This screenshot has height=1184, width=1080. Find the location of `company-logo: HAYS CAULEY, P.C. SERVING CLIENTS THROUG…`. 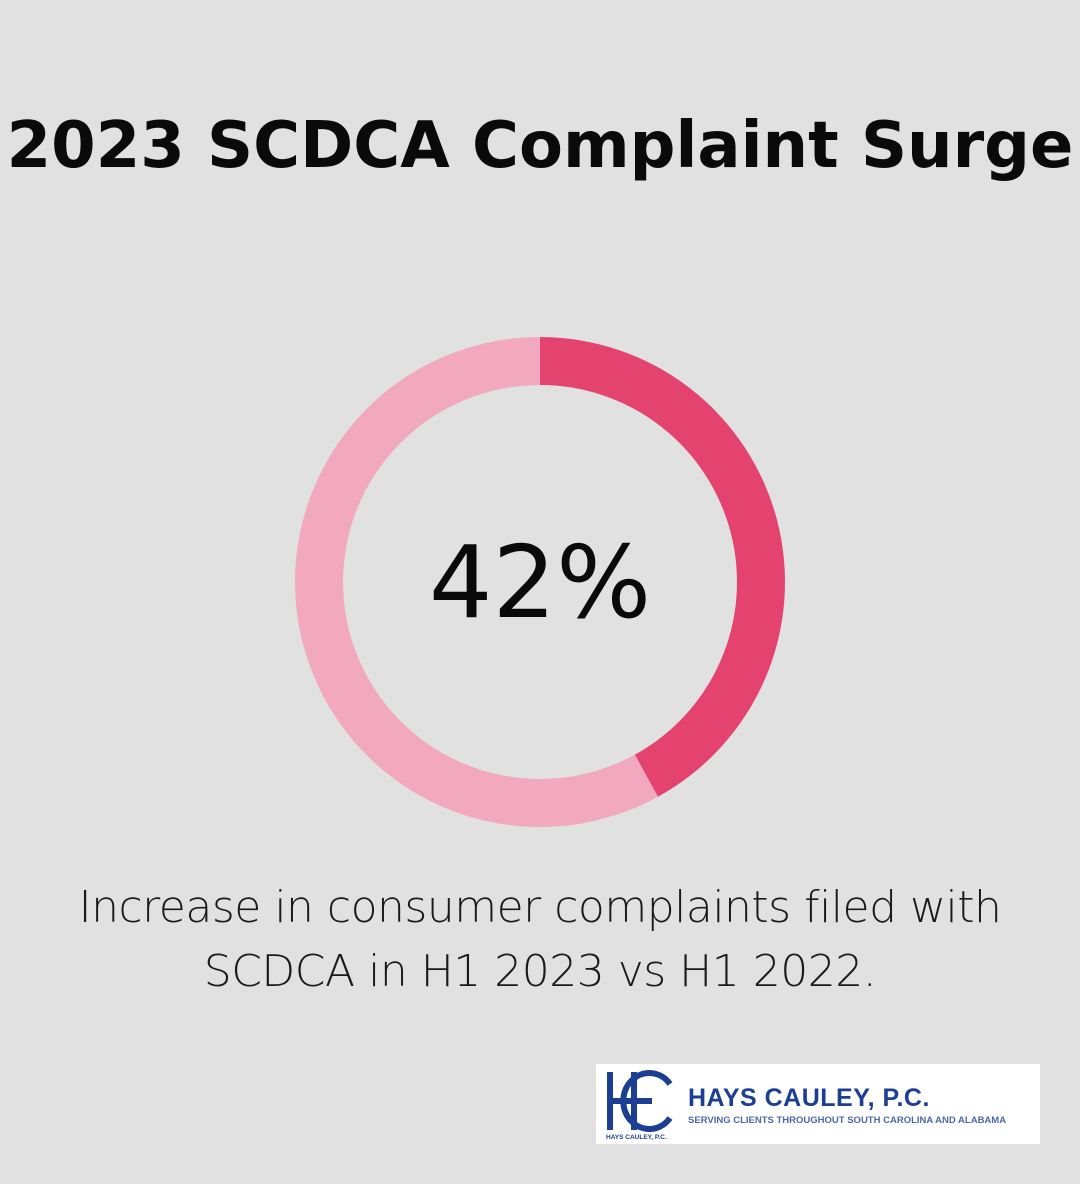

company-logo: HAYS CAULEY, P.C. SERVING CLIENTS THROUG… is located at coordinates (818, 1104).